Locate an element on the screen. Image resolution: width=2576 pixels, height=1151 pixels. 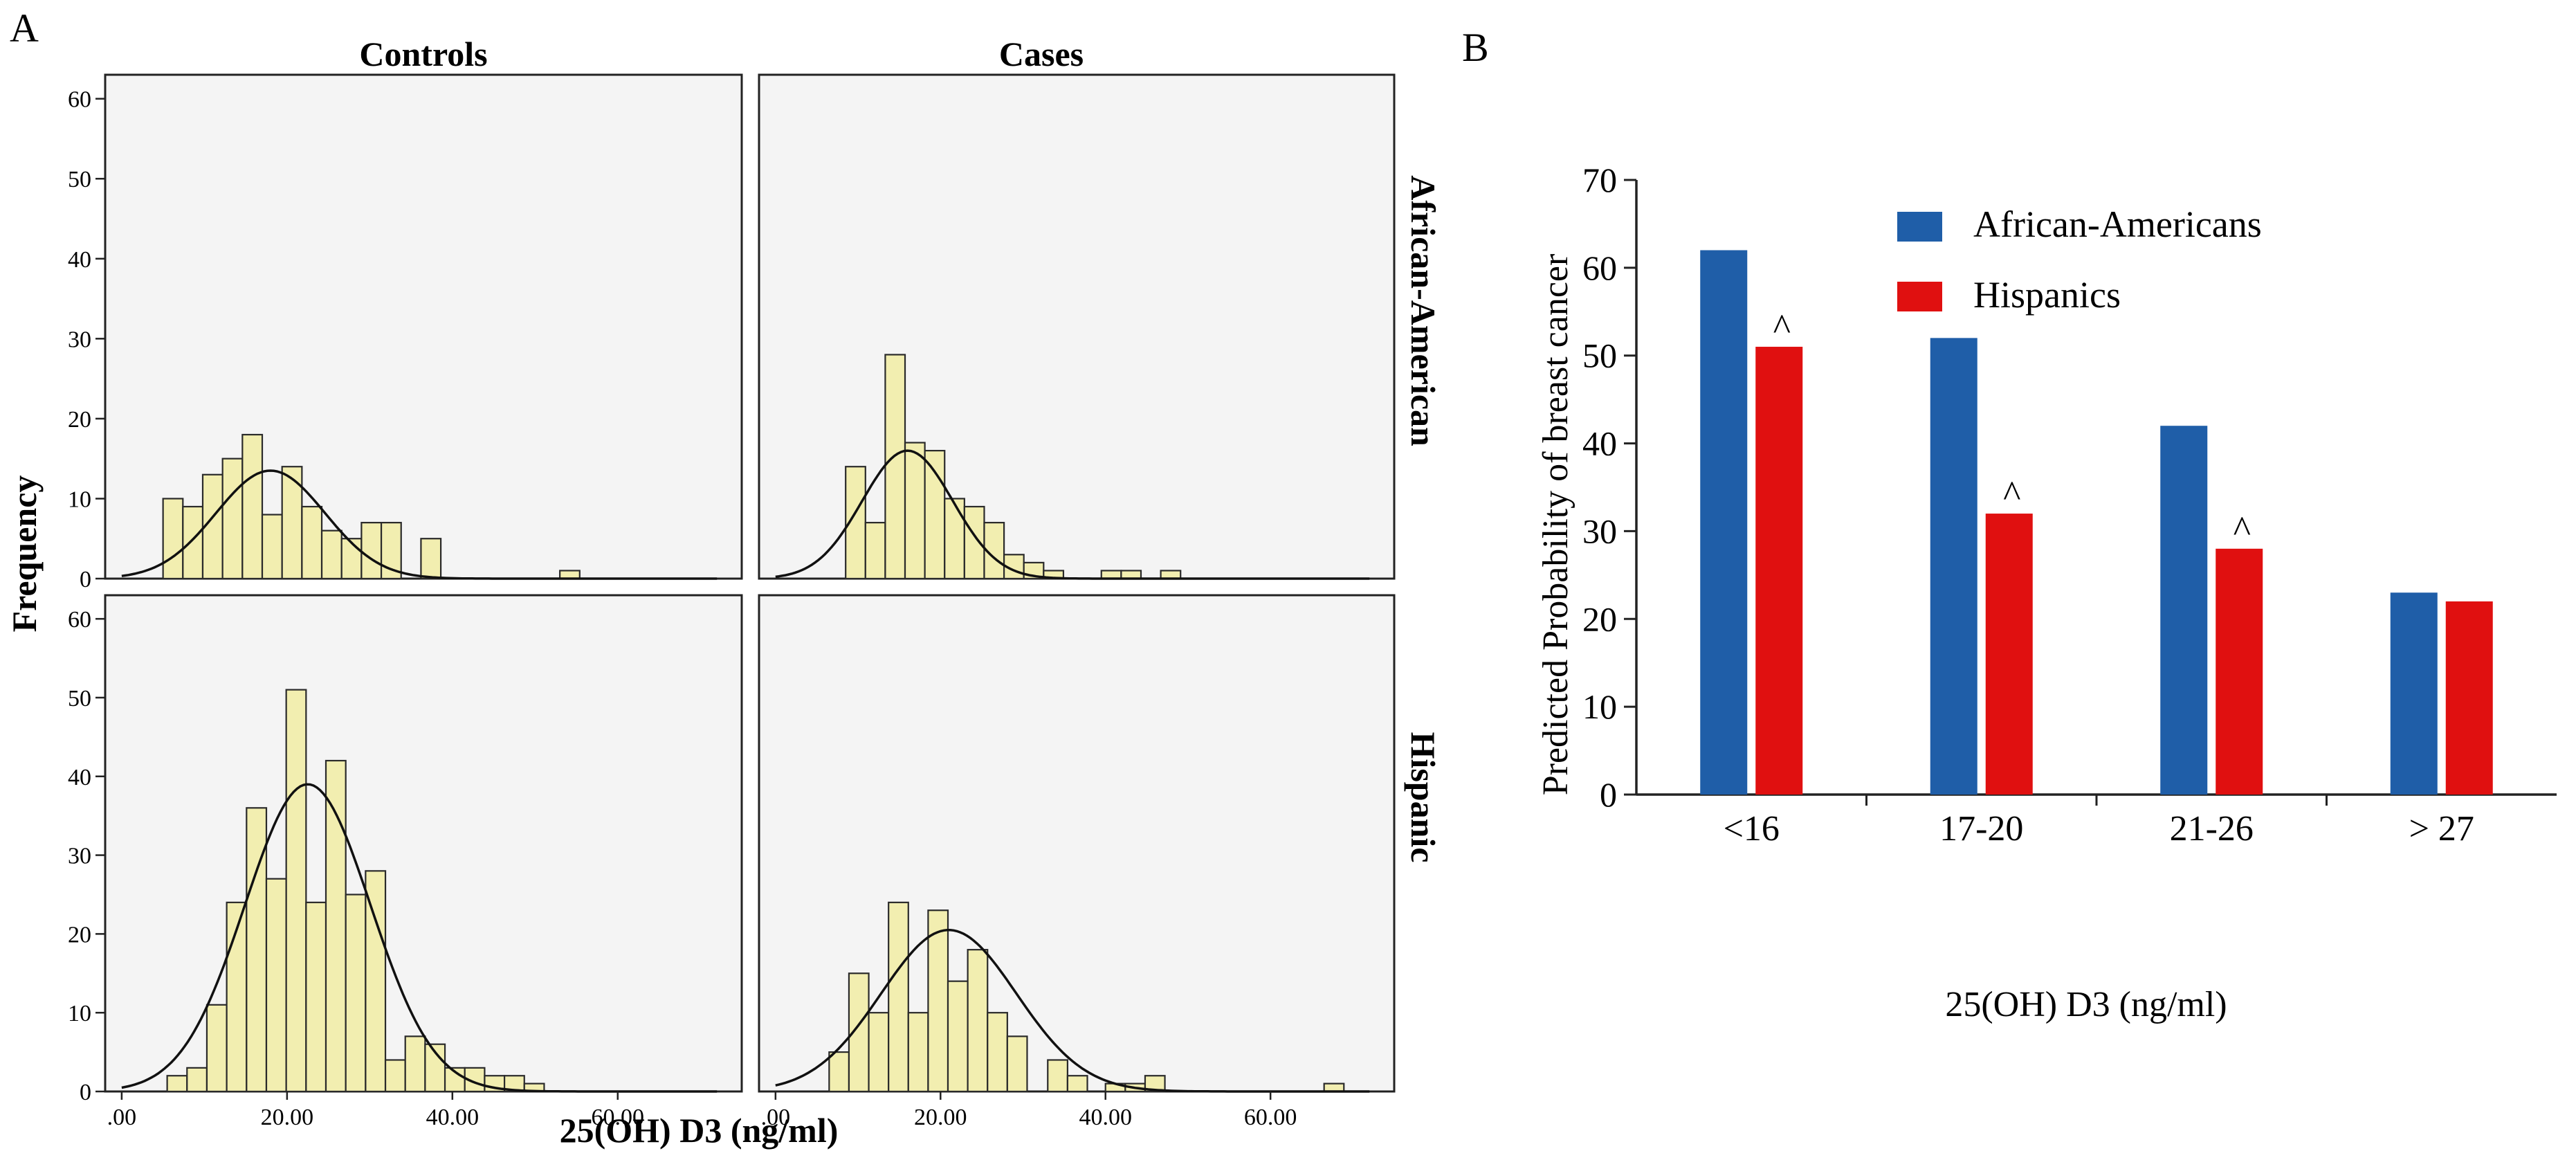
y-axis-label-probability: Predicted Probability of breast cancer is located at coordinates (1556, 525).